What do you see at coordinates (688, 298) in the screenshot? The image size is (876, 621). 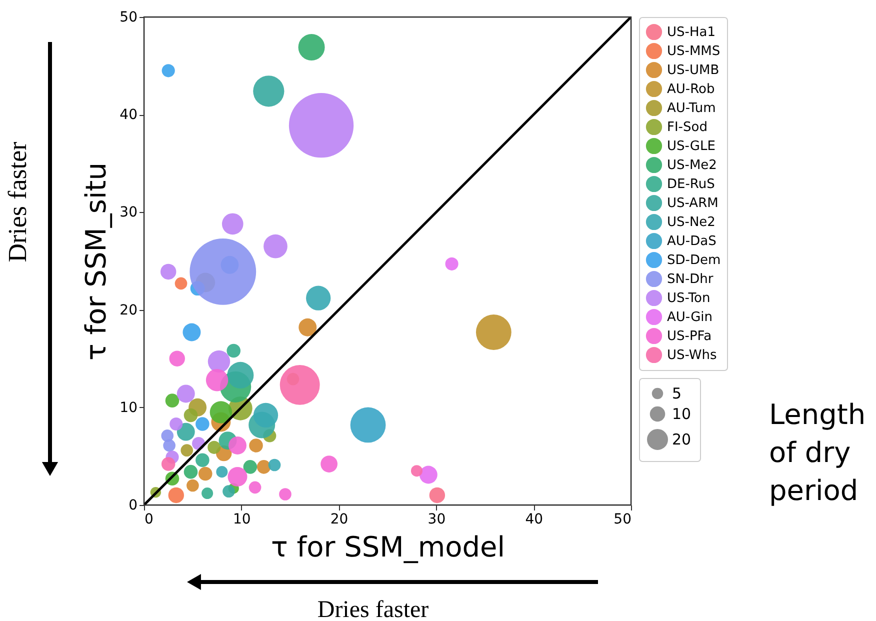 I see `legend-label: US-Ton` at bounding box center [688, 298].